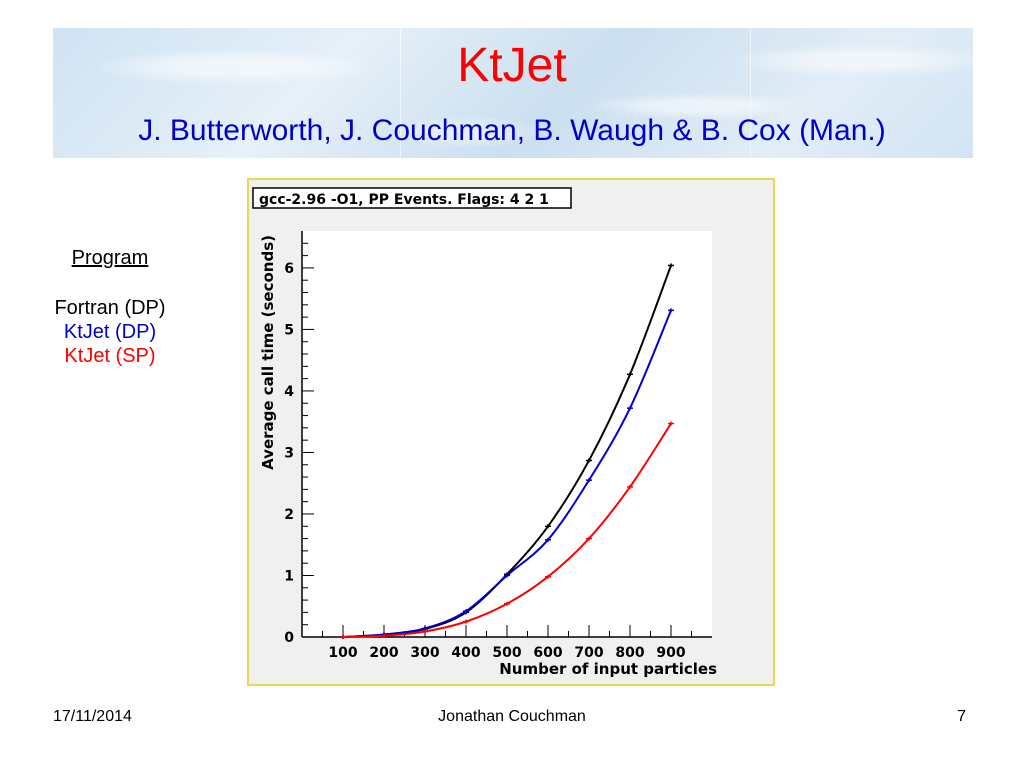 This screenshot has height=768, width=1024. Describe the element at coordinates (342, 653) in the screenshot. I see `x-tick-label: 100` at that location.